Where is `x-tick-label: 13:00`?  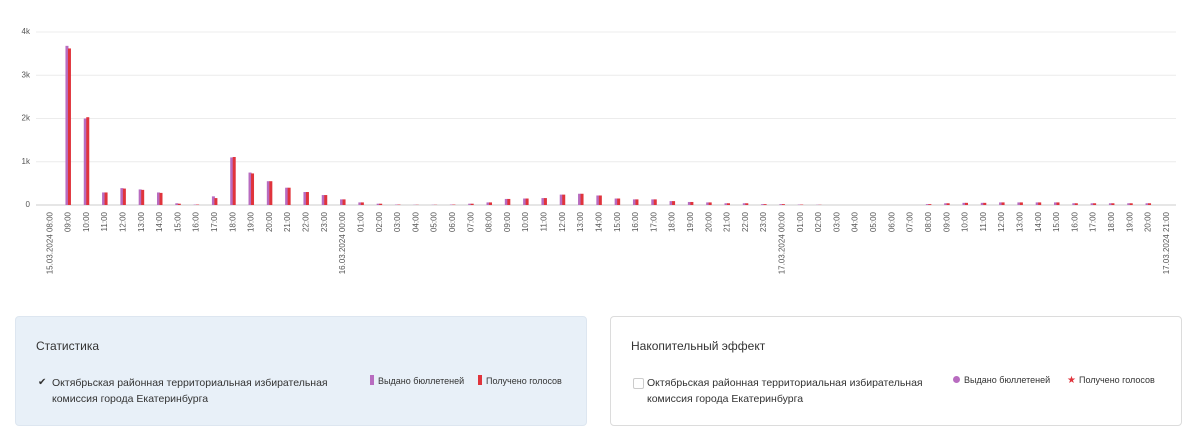 x-tick-label: 13:00 is located at coordinates (1020, 221).